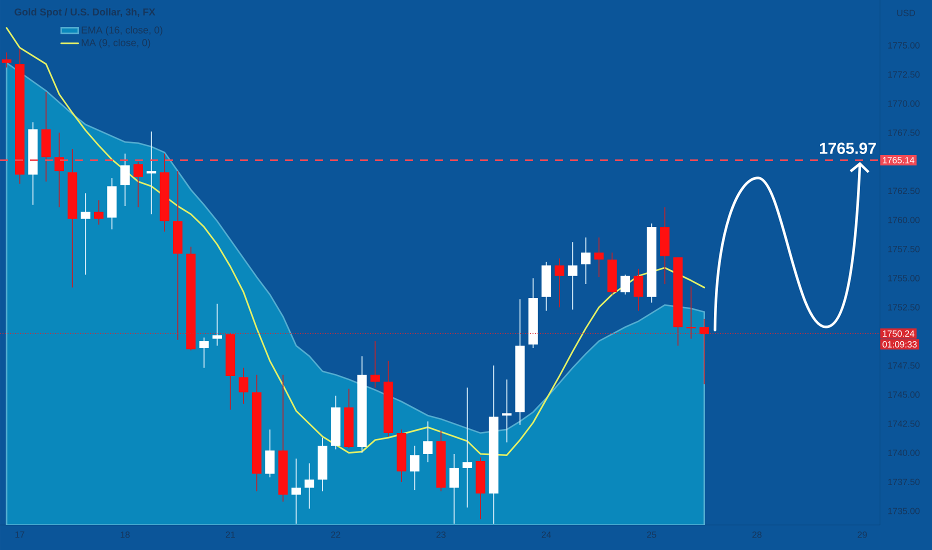 This screenshot has height=550, width=932. What do you see at coordinates (848, 148) in the screenshot?
I see `annotation: 1765.97` at bounding box center [848, 148].